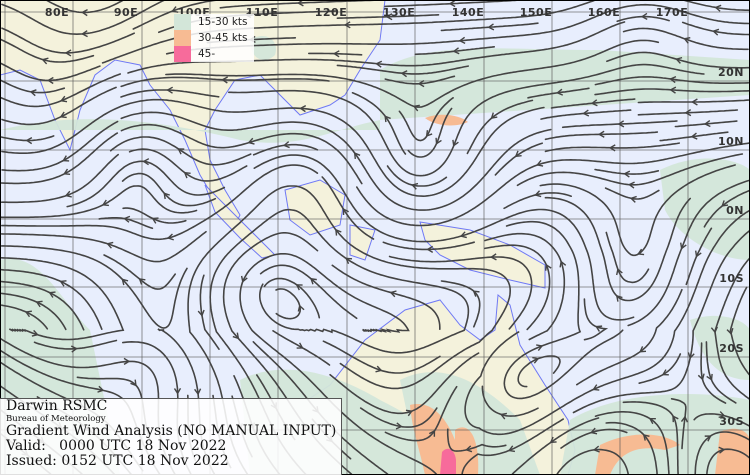 The image size is (750, 475). I want to click on longitude-label: 170E, so click(672, 12).